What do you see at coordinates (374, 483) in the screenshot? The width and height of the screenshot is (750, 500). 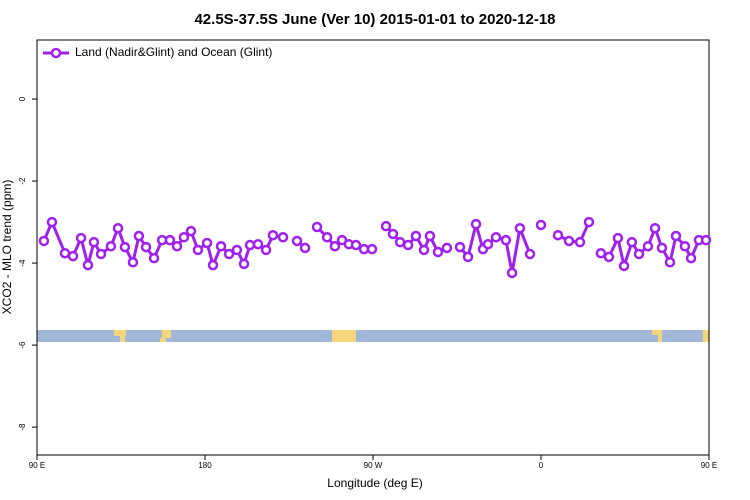 I see `x-axis-label: Longitude (deg E)` at bounding box center [374, 483].